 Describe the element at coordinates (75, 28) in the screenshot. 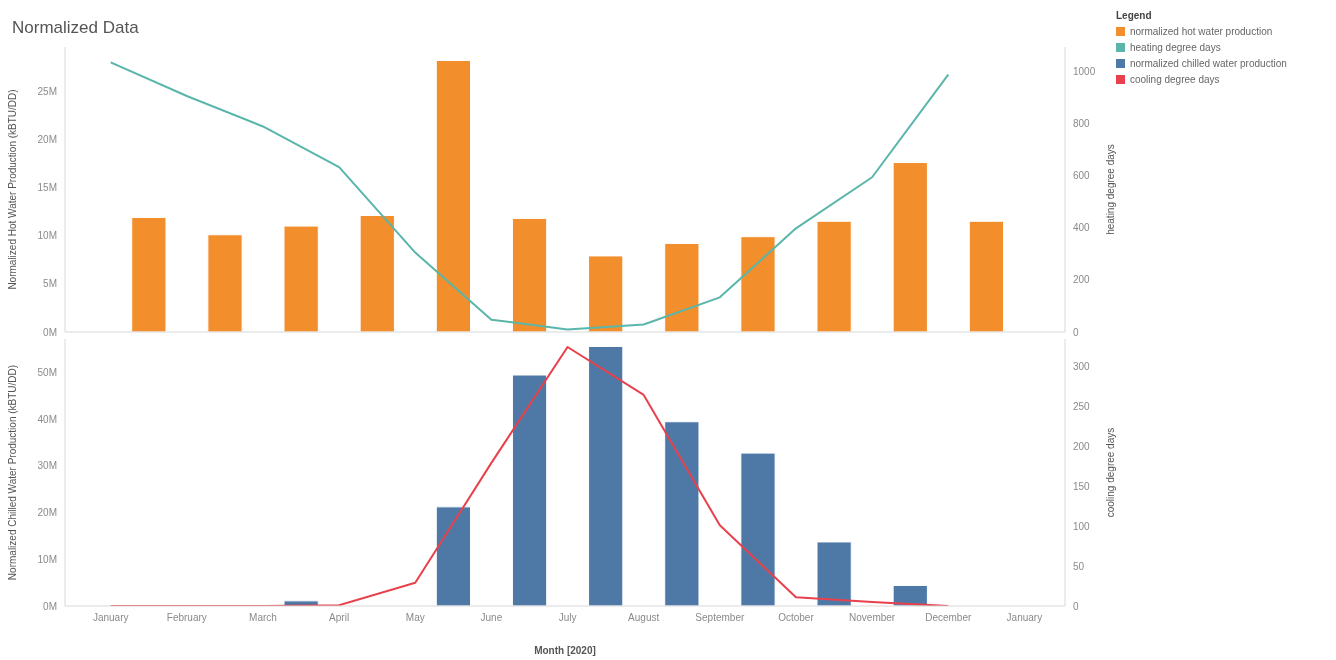

I see `chart-title: Normalized Data` at that location.